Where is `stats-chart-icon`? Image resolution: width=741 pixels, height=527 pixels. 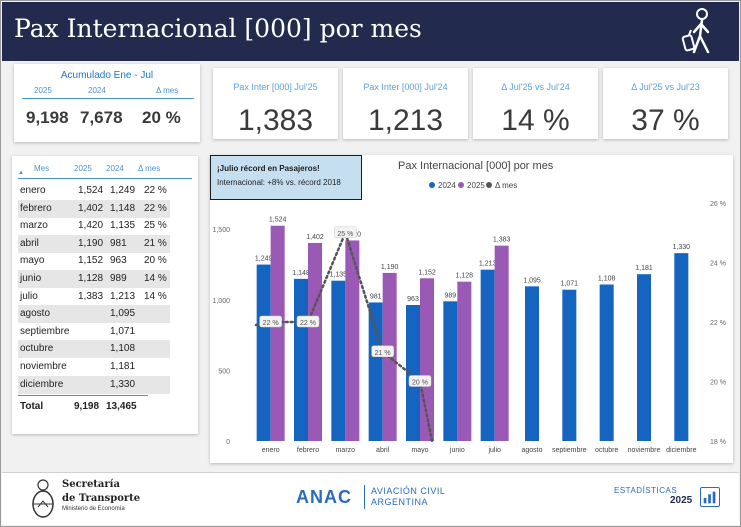
stats-chart-icon is located at coordinates (710, 497).